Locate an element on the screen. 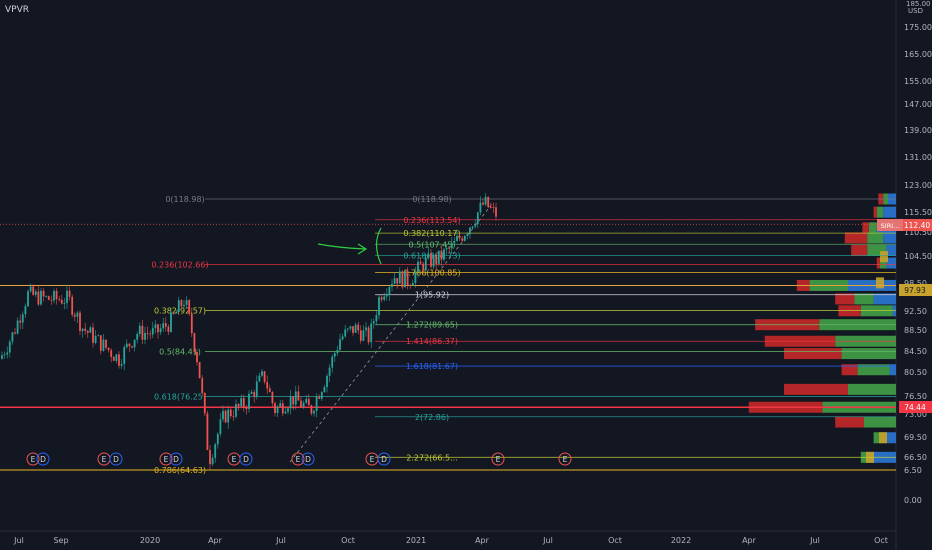 The image size is (932, 550). symbol-badge is located at coordinates (890, 225).